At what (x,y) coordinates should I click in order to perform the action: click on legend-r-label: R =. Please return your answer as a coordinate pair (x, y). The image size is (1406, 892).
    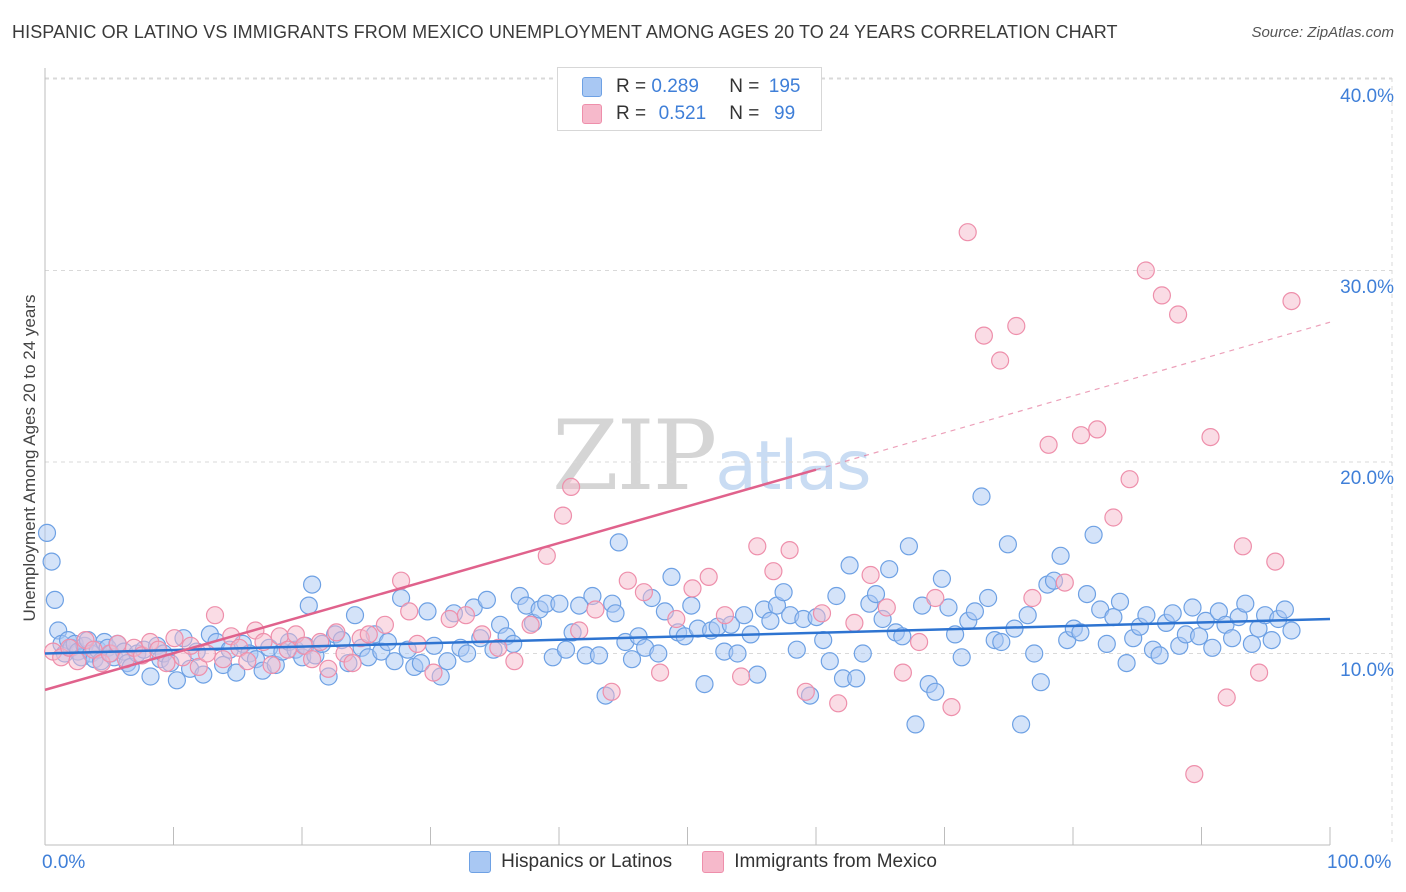
    Looking at the image, I should click on (631, 86).